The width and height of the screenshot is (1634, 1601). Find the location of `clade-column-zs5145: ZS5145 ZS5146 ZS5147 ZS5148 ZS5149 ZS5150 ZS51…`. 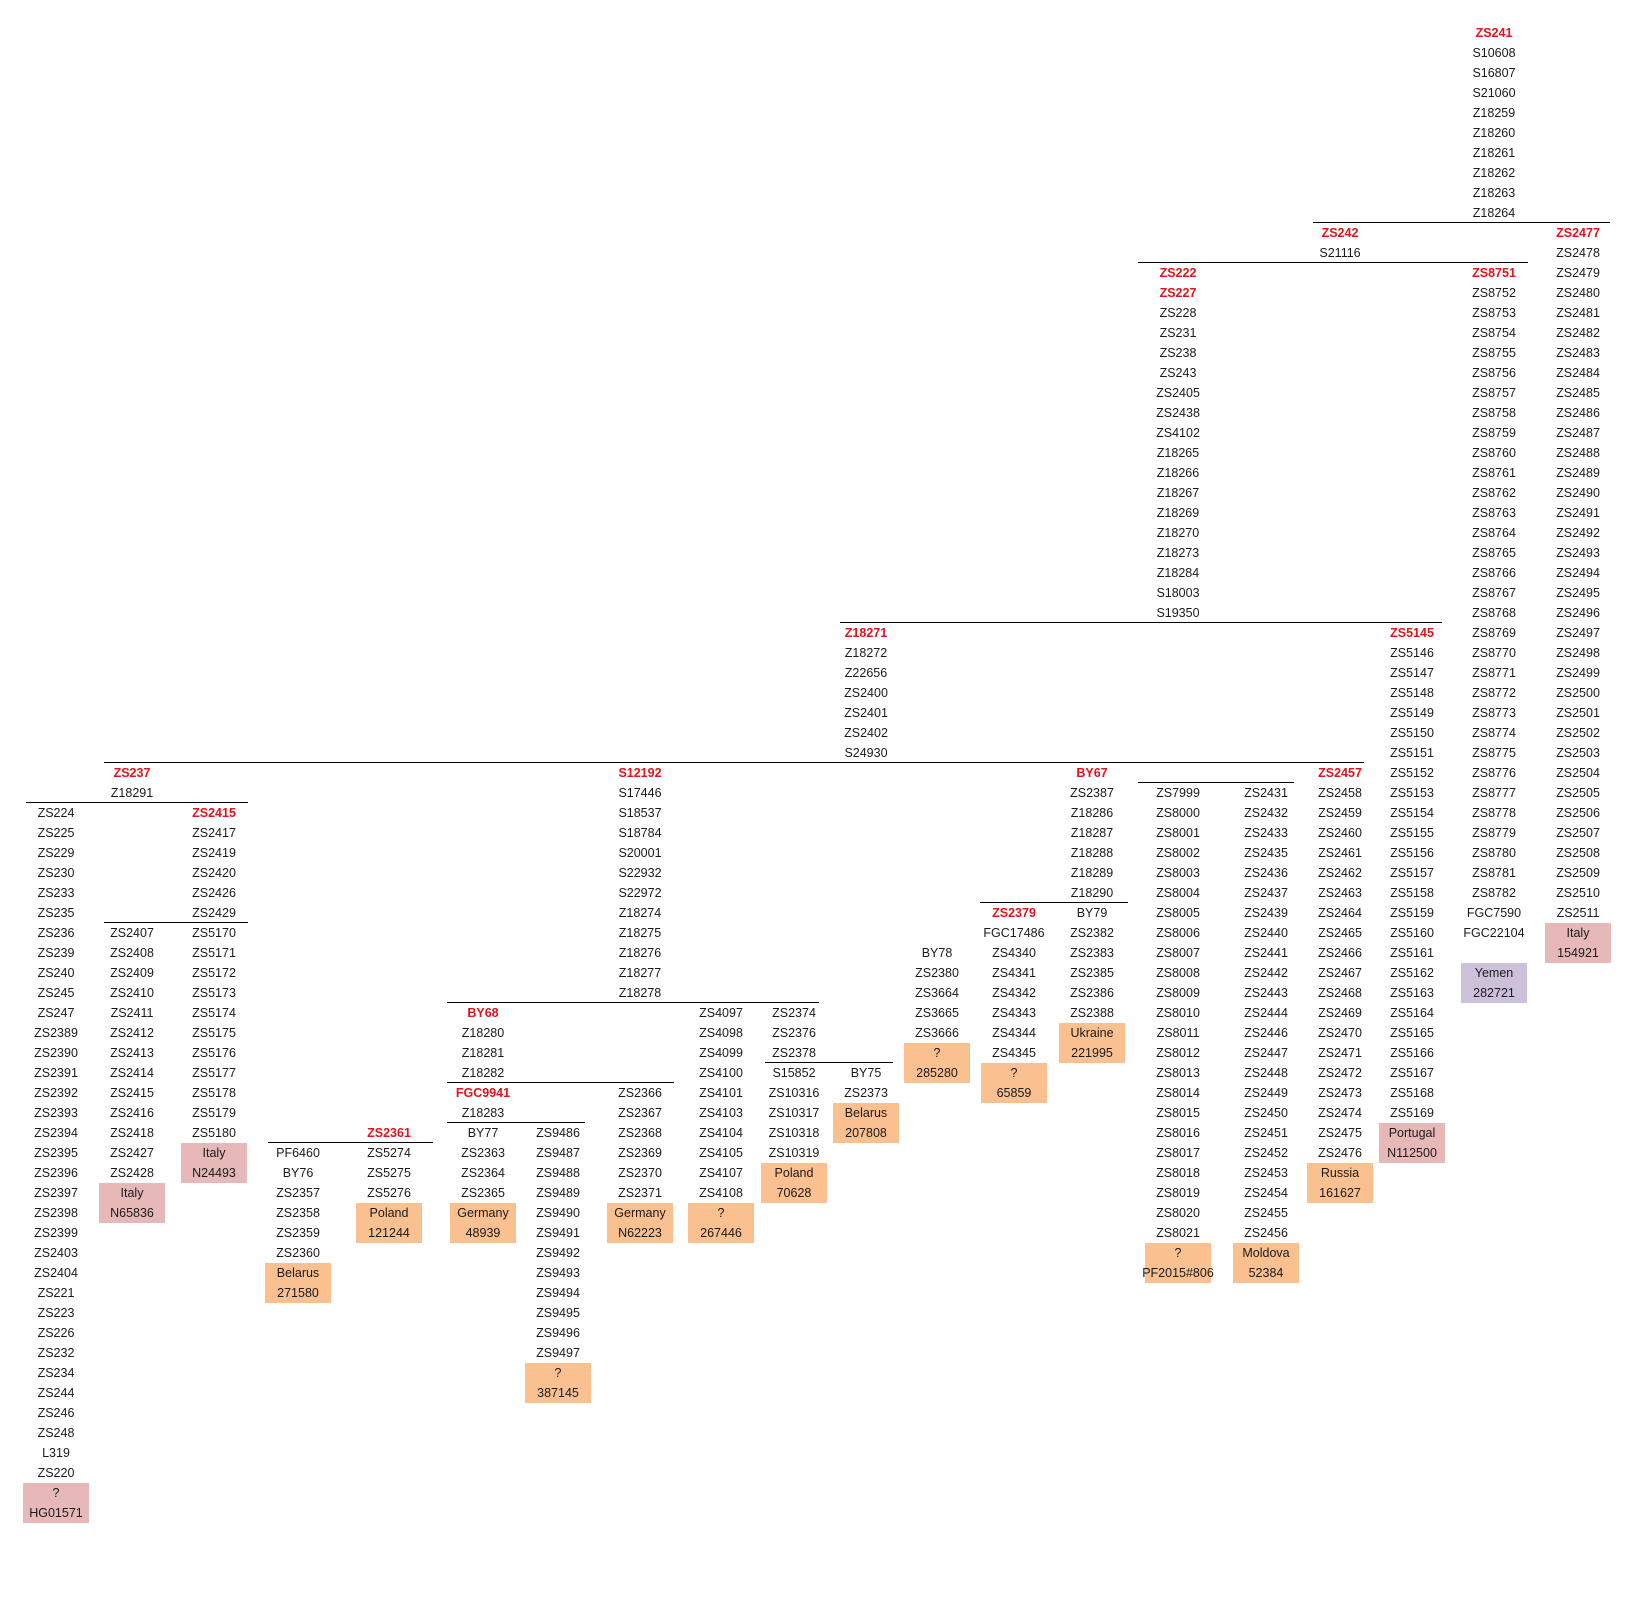

clade-column-zs5145: ZS5145 ZS5146 ZS5147 ZS5148 ZS5149 ZS5150 ZS51… is located at coordinates (1412, 873).